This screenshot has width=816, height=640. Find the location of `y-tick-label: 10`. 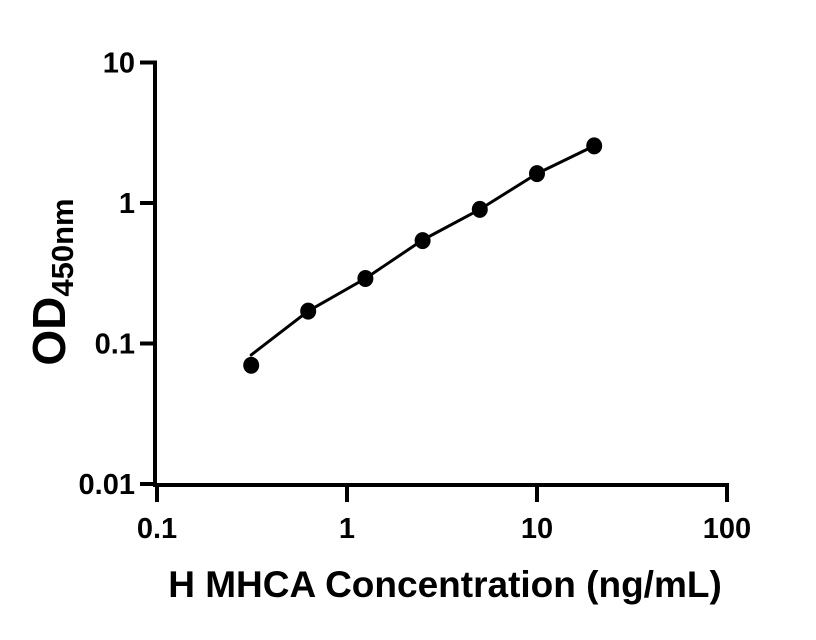

y-tick-label: 10 is located at coordinates (119, 64).